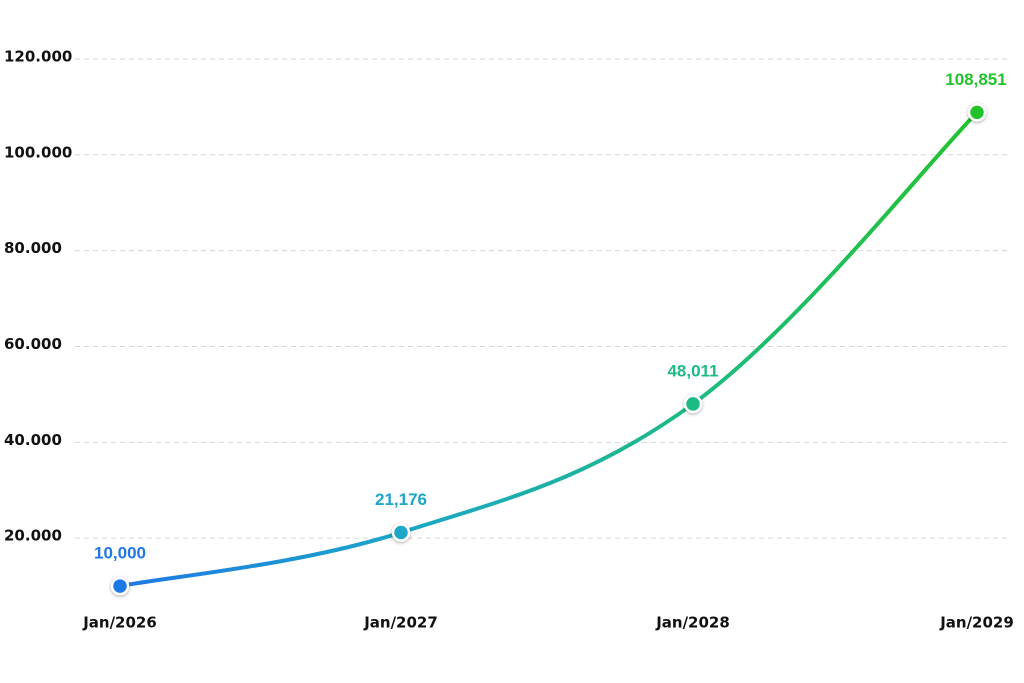 The width and height of the screenshot is (1024, 683). I want to click on y-tick-label: 40.000, so click(33, 440).